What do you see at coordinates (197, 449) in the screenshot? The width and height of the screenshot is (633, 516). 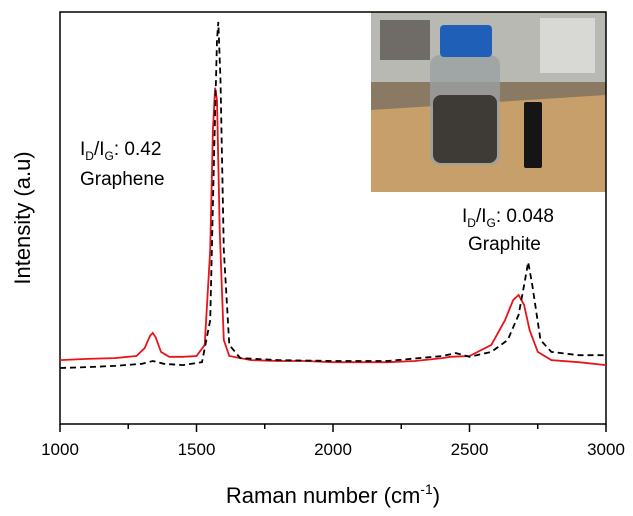 I see `x-tick-label: 1500` at bounding box center [197, 449].